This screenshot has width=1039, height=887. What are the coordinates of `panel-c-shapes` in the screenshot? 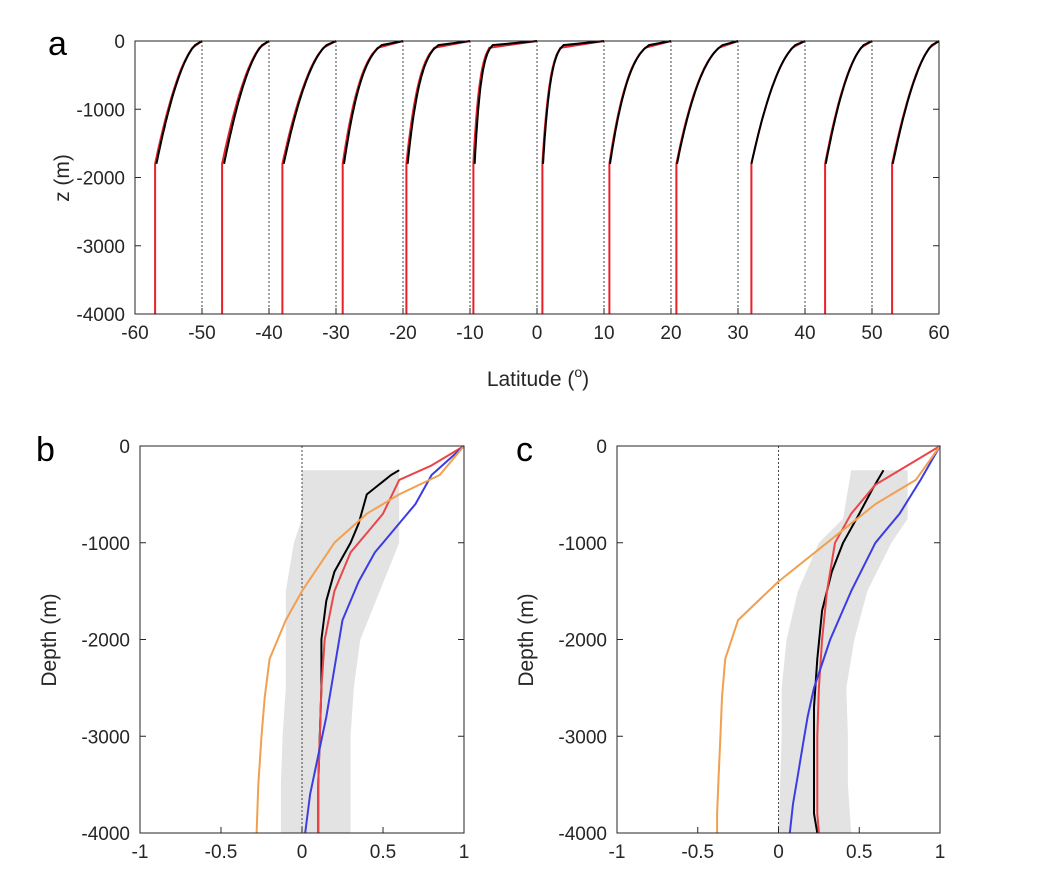 It's located at (828, 639).